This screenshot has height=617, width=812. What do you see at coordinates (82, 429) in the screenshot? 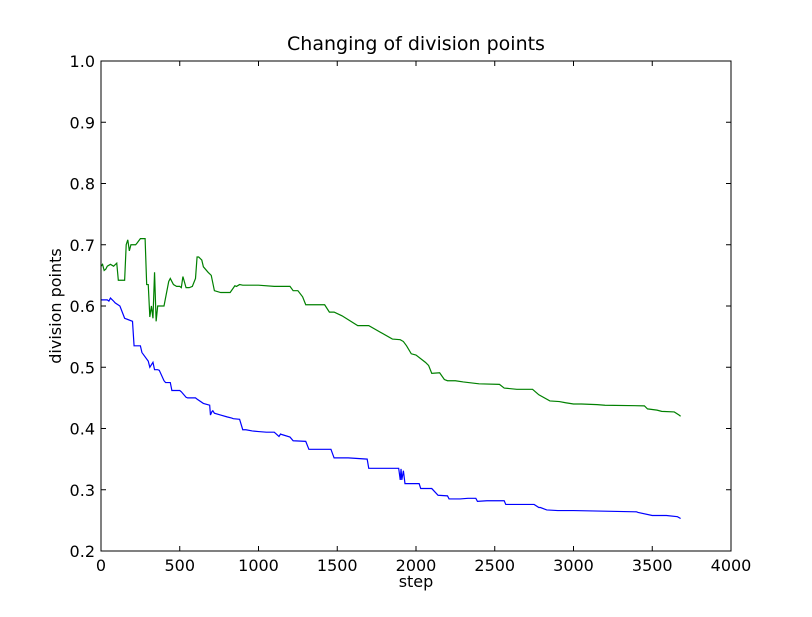
I see `y-tick-label: 0.4` at bounding box center [82, 429].